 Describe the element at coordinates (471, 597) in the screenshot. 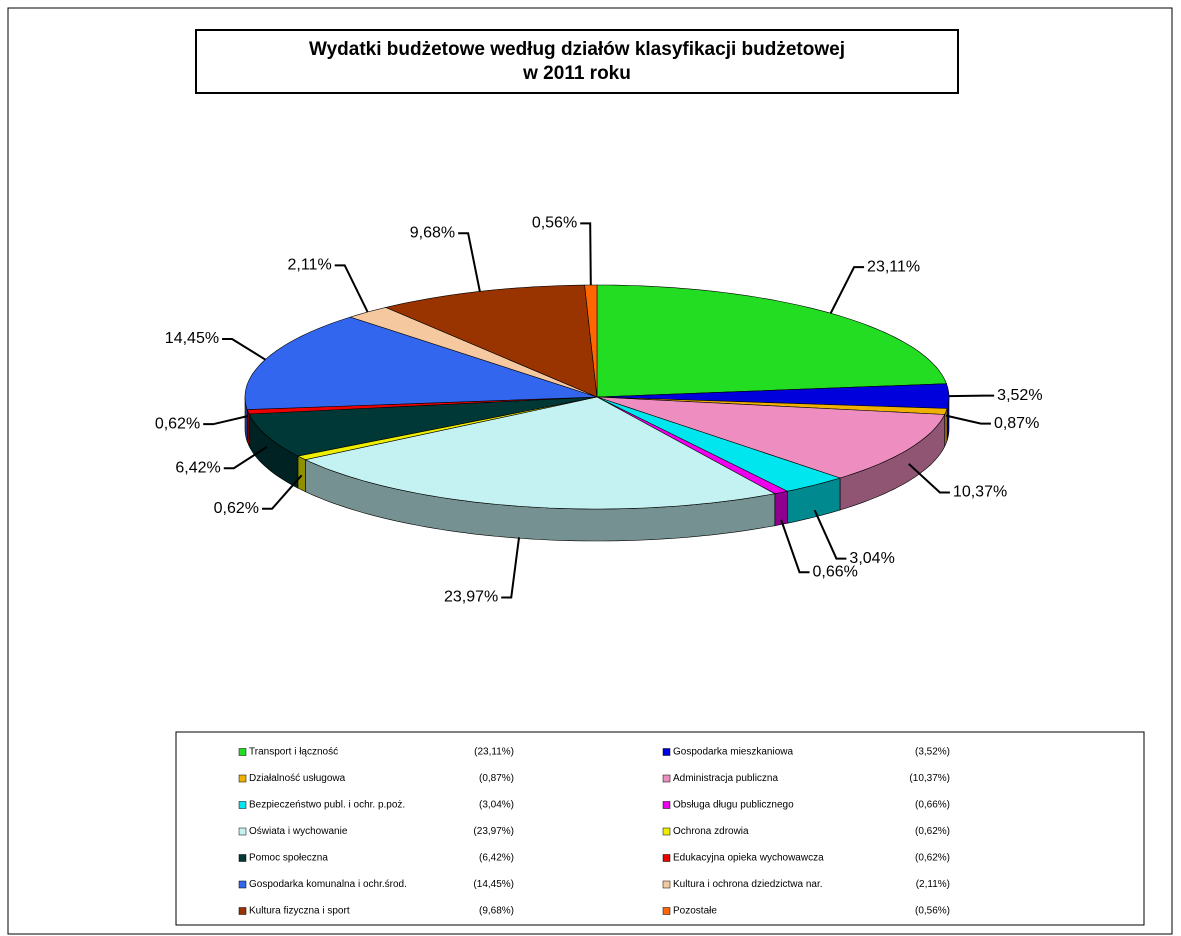

I see `data-label: 23,97%` at that location.